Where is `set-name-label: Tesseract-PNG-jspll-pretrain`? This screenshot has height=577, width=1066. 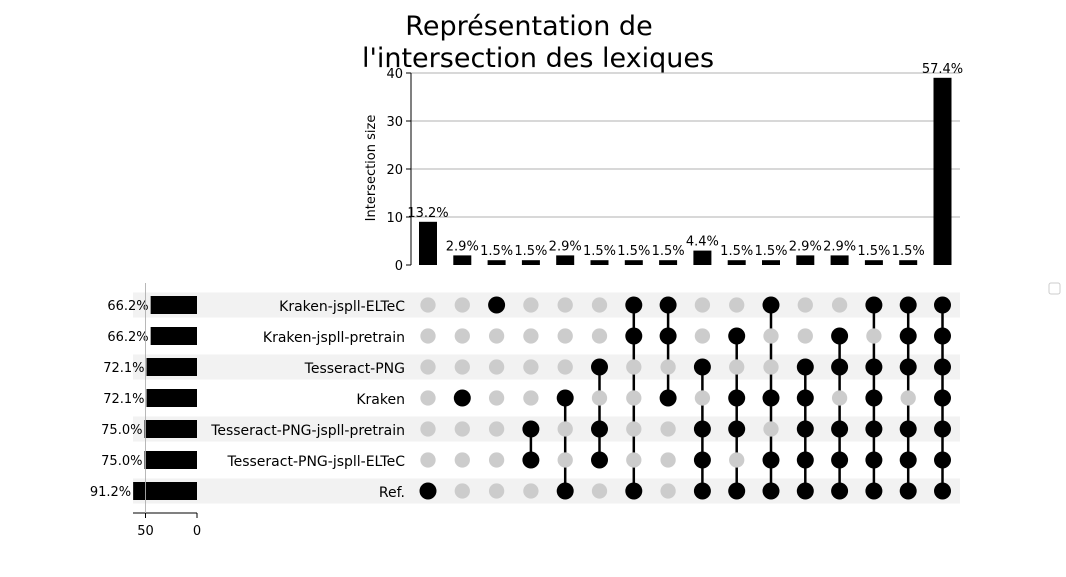 set-name-label: Tesseract-PNG-jspll-pretrain is located at coordinates (307, 431).